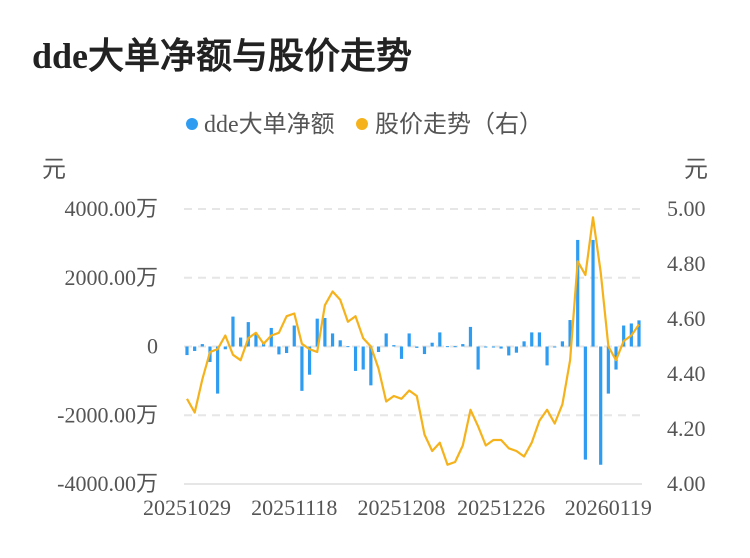 The width and height of the screenshot is (750, 558). What do you see at coordinates (686, 263) in the screenshot?
I see `right-tick-label: 4.80` at bounding box center [686, 263].